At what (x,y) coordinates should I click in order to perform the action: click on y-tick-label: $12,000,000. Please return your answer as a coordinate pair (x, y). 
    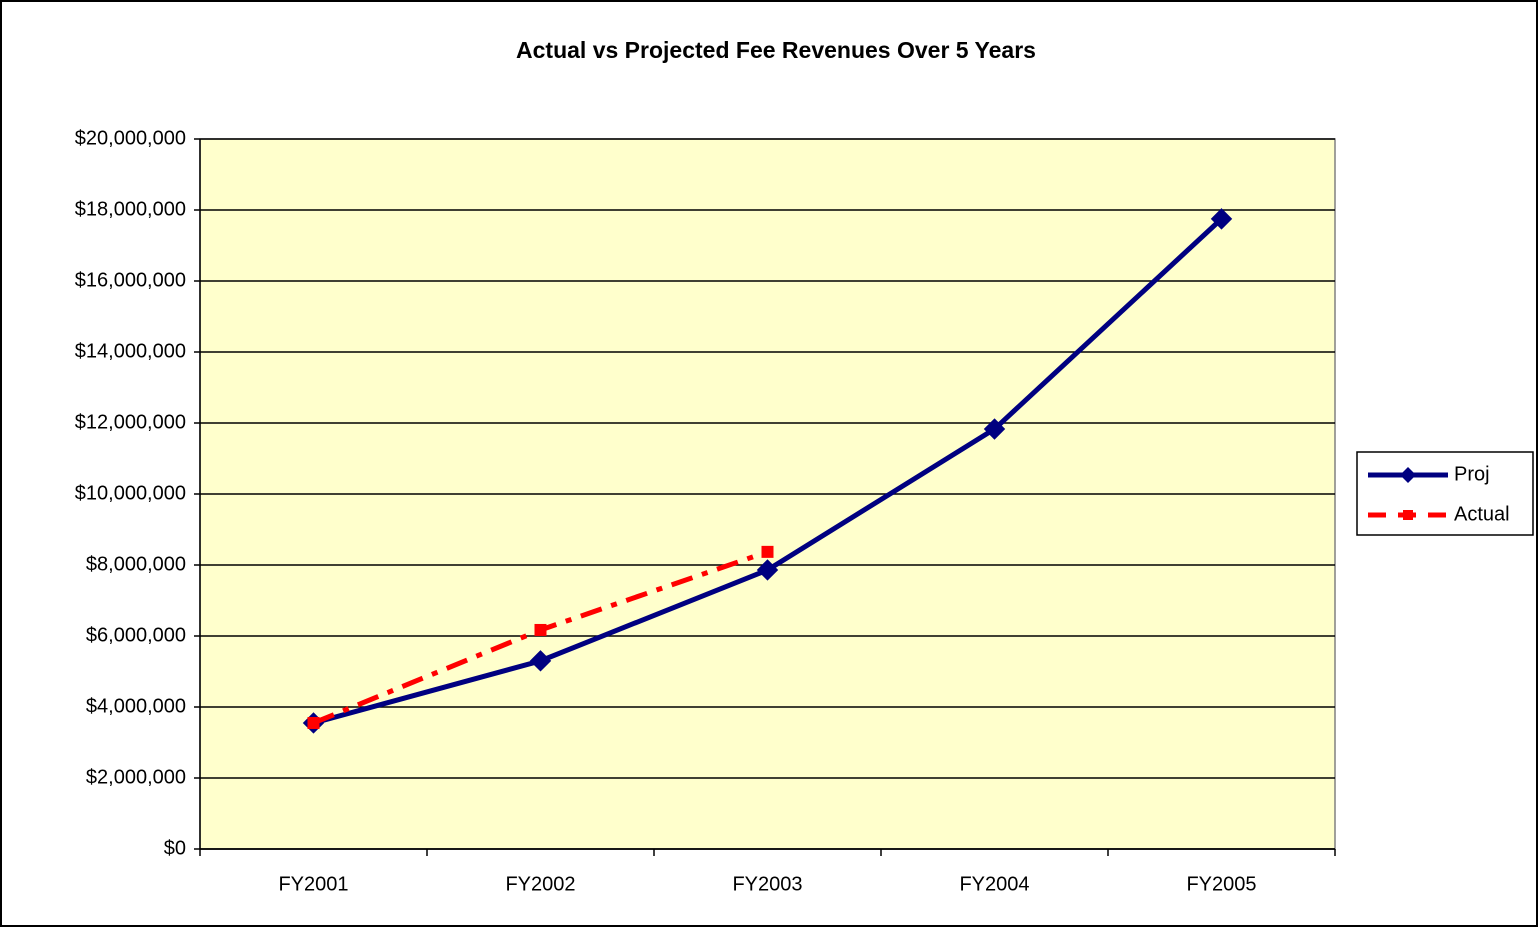
    Looking at the image, I should click on (130, 422).